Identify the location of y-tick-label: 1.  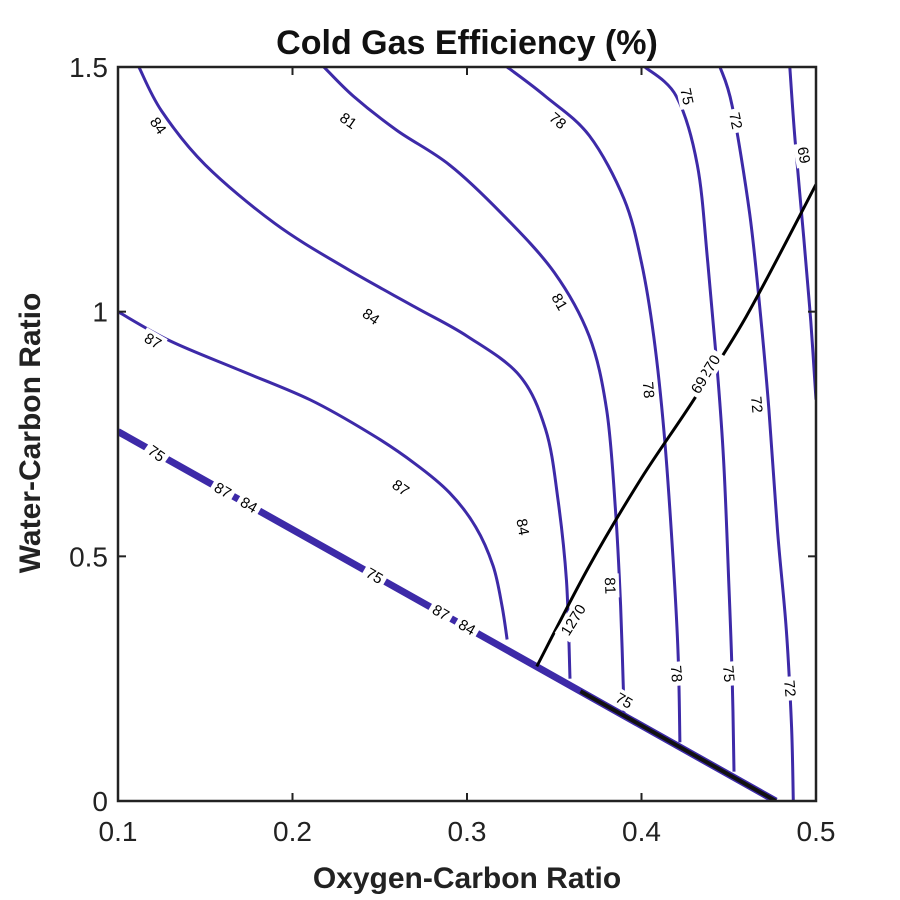
(100, 312).